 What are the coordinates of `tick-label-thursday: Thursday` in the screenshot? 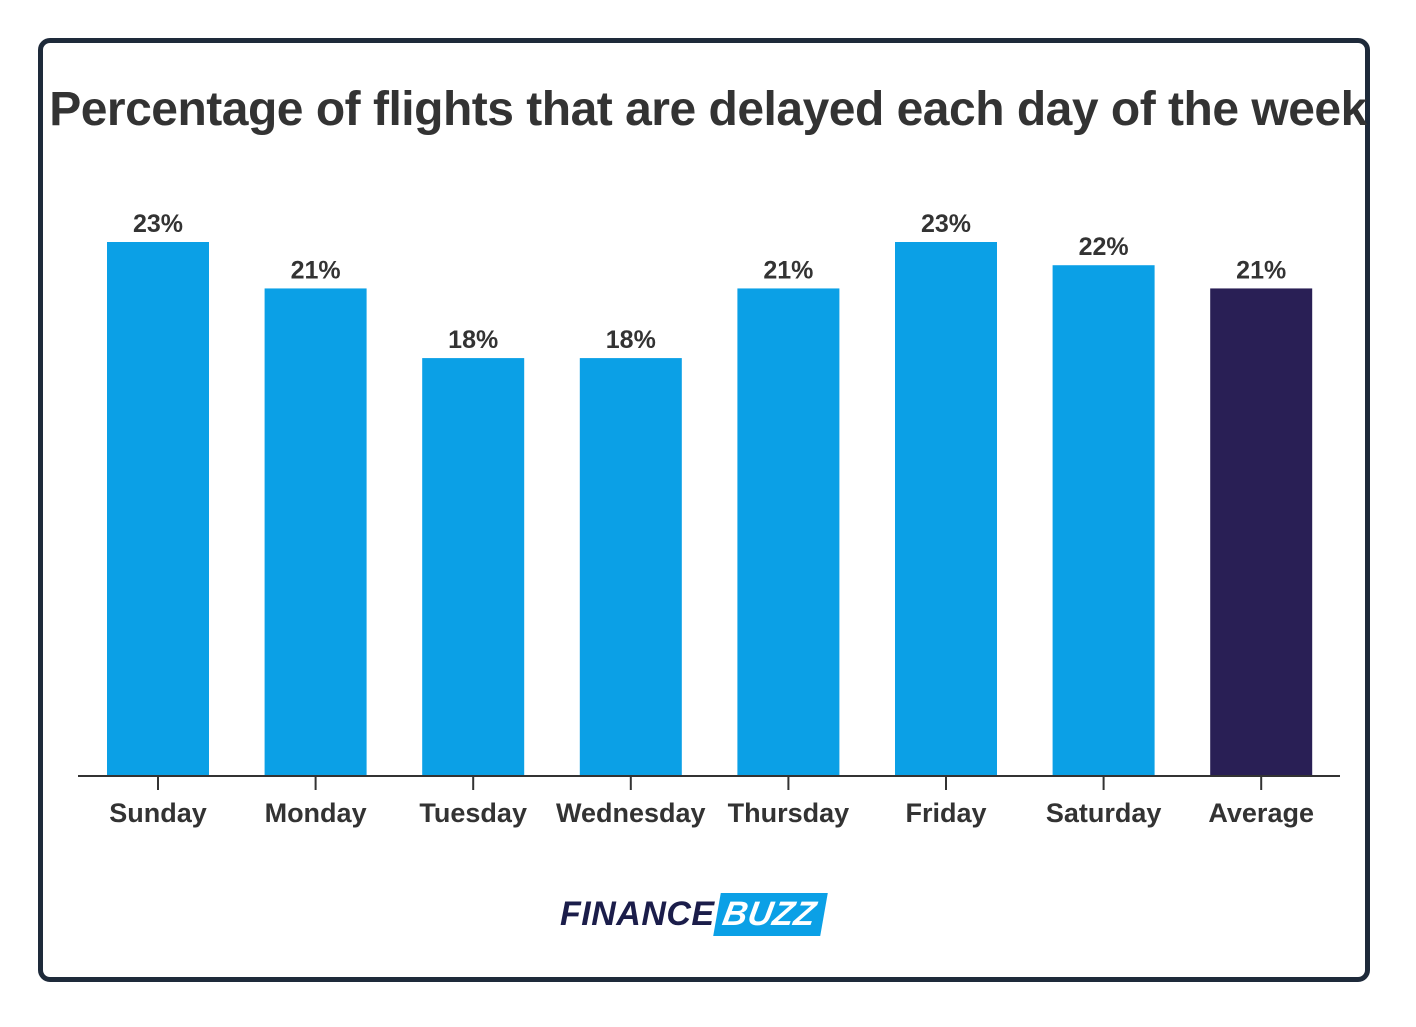 It's located at (789, 813).